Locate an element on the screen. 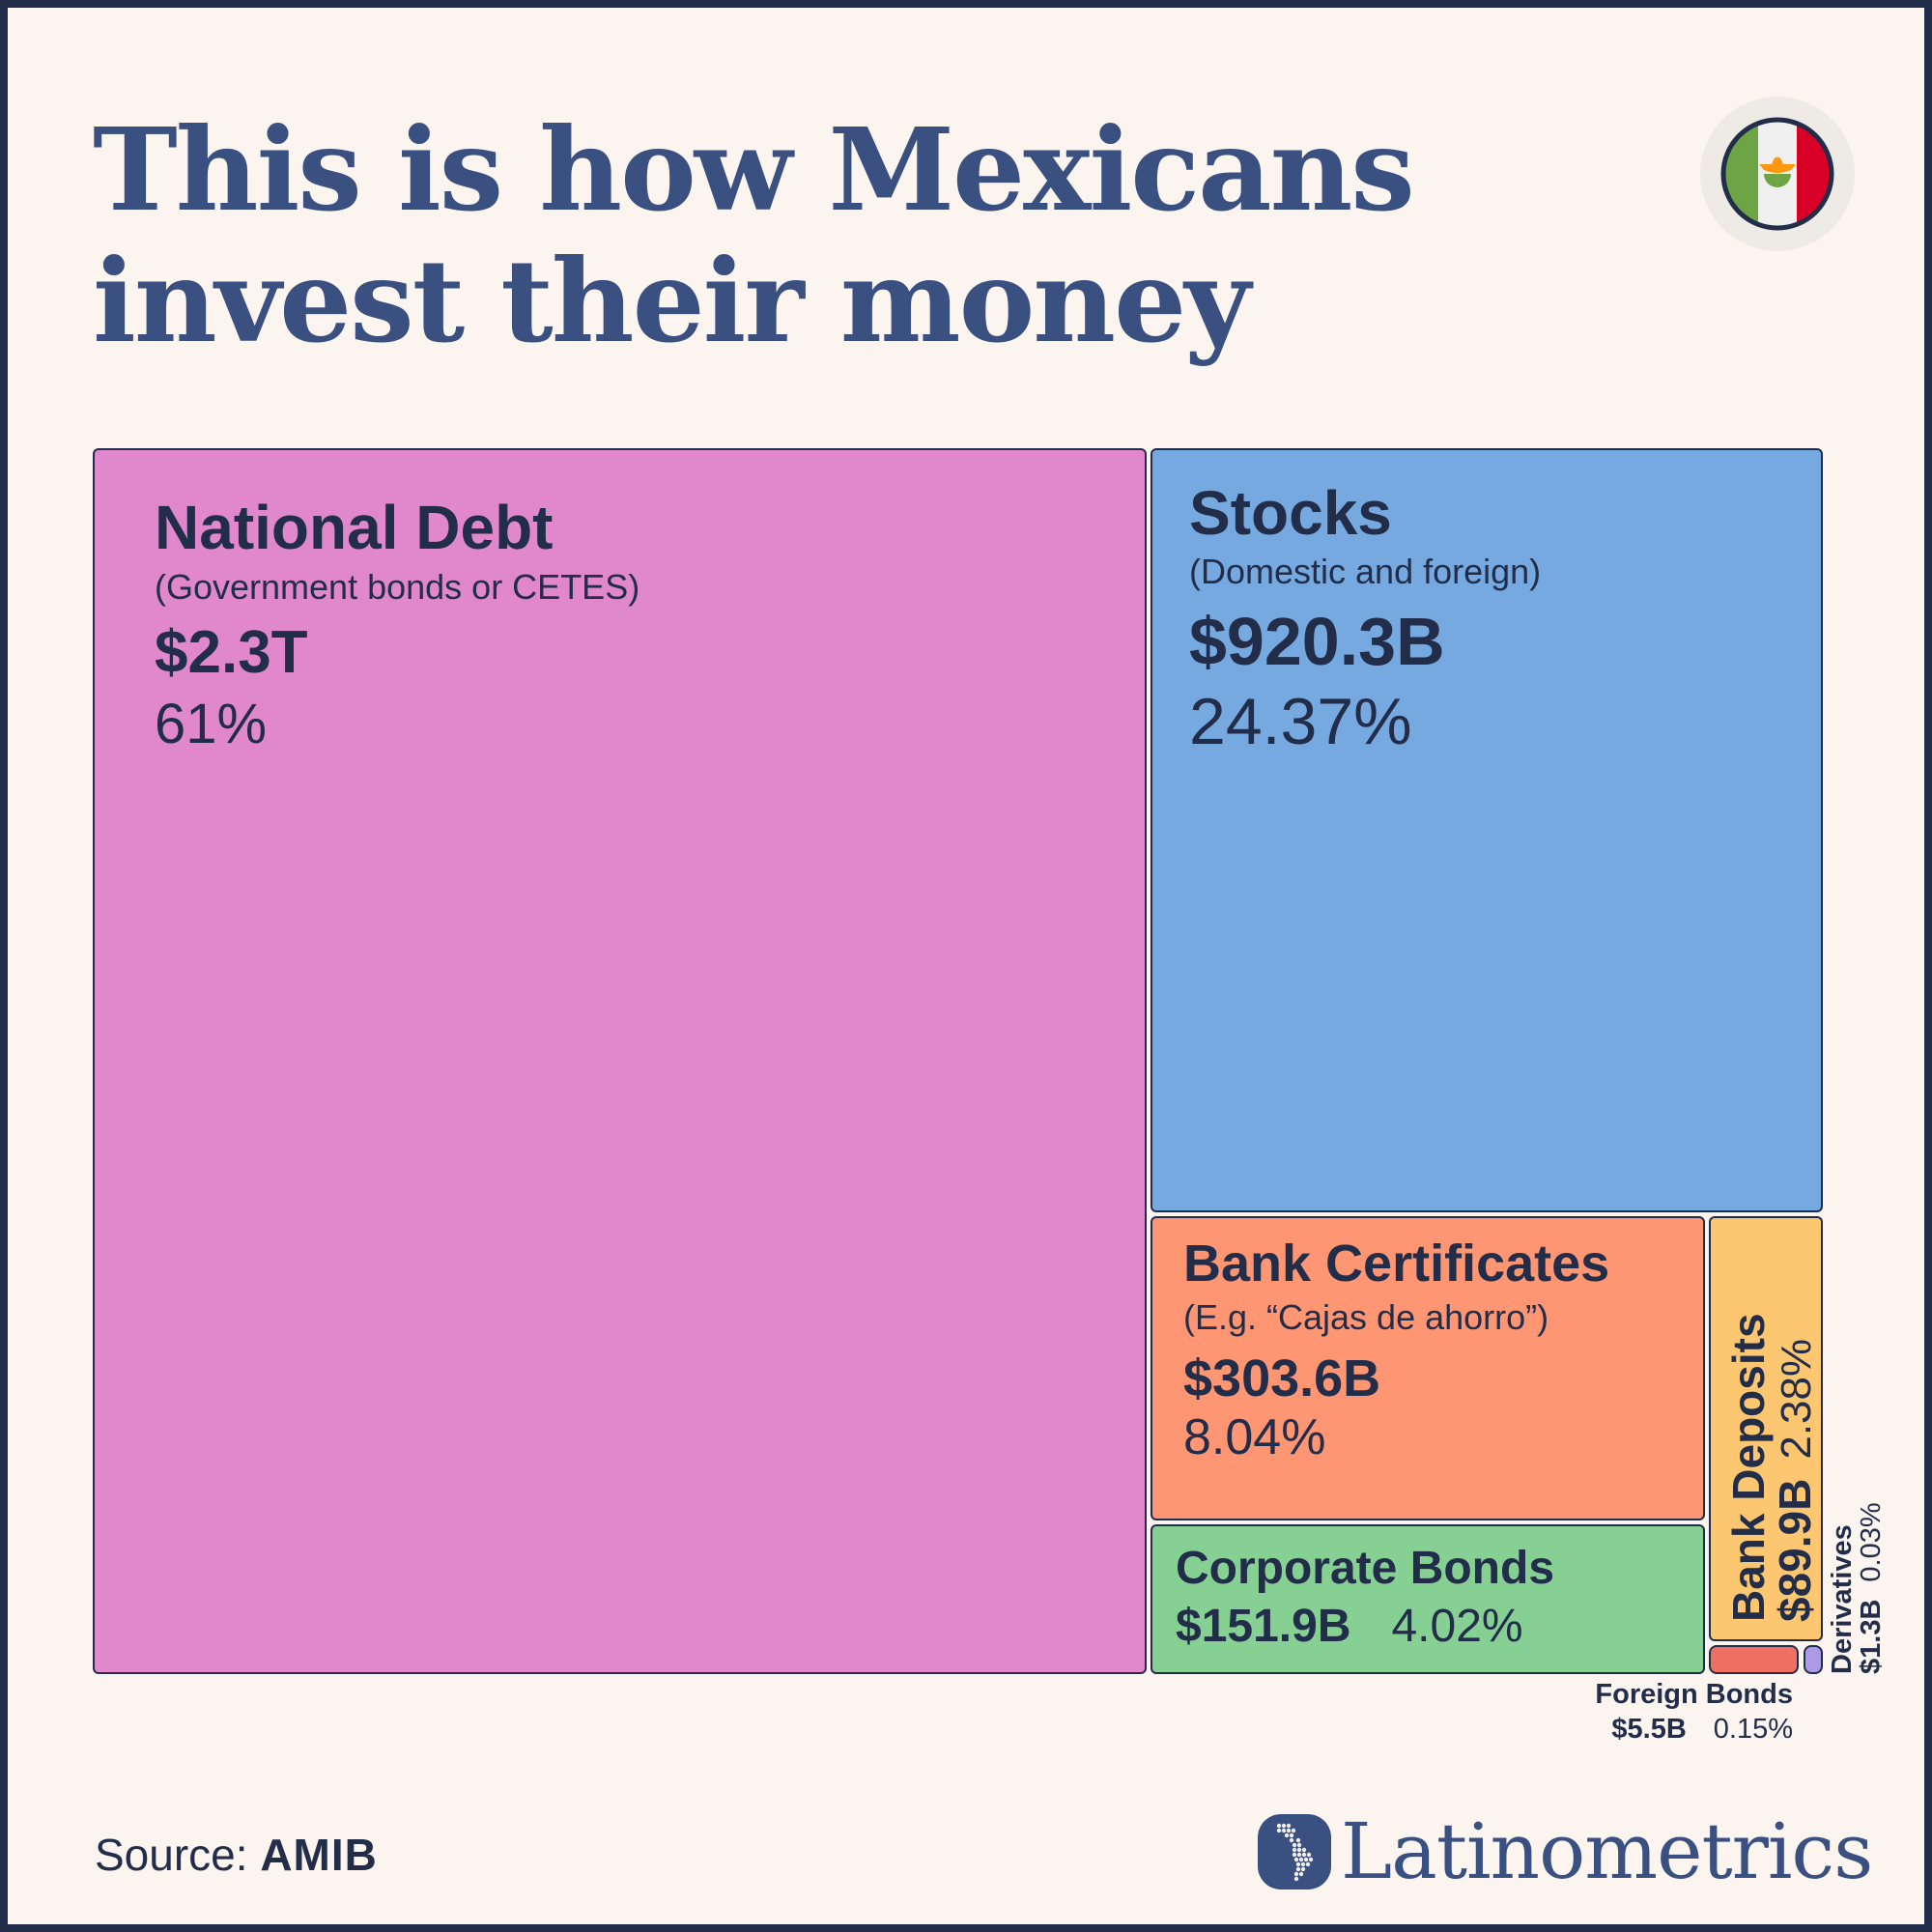  tile-percent: 24.37% is located at coordinates (1300, 721).